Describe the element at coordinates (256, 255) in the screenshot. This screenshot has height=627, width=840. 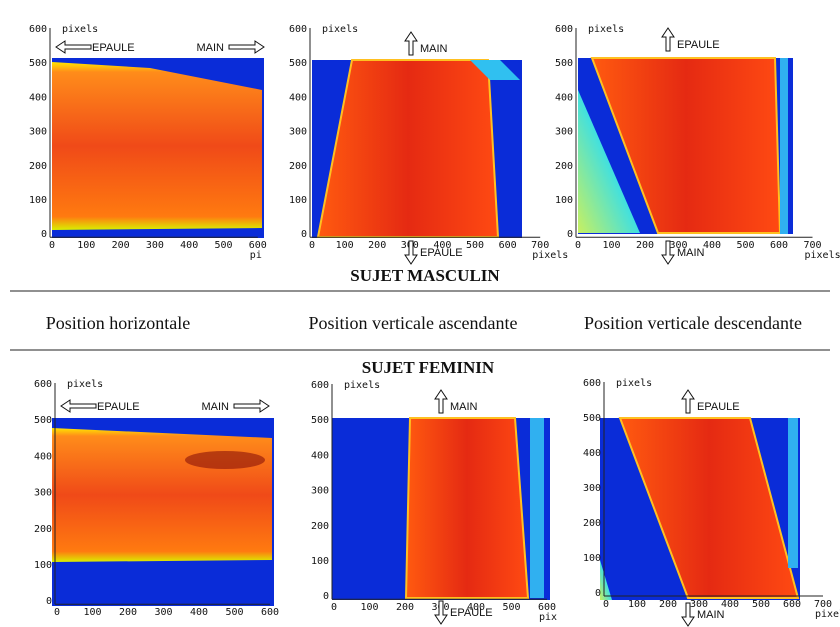
I see `x-unit: pi` at that location.